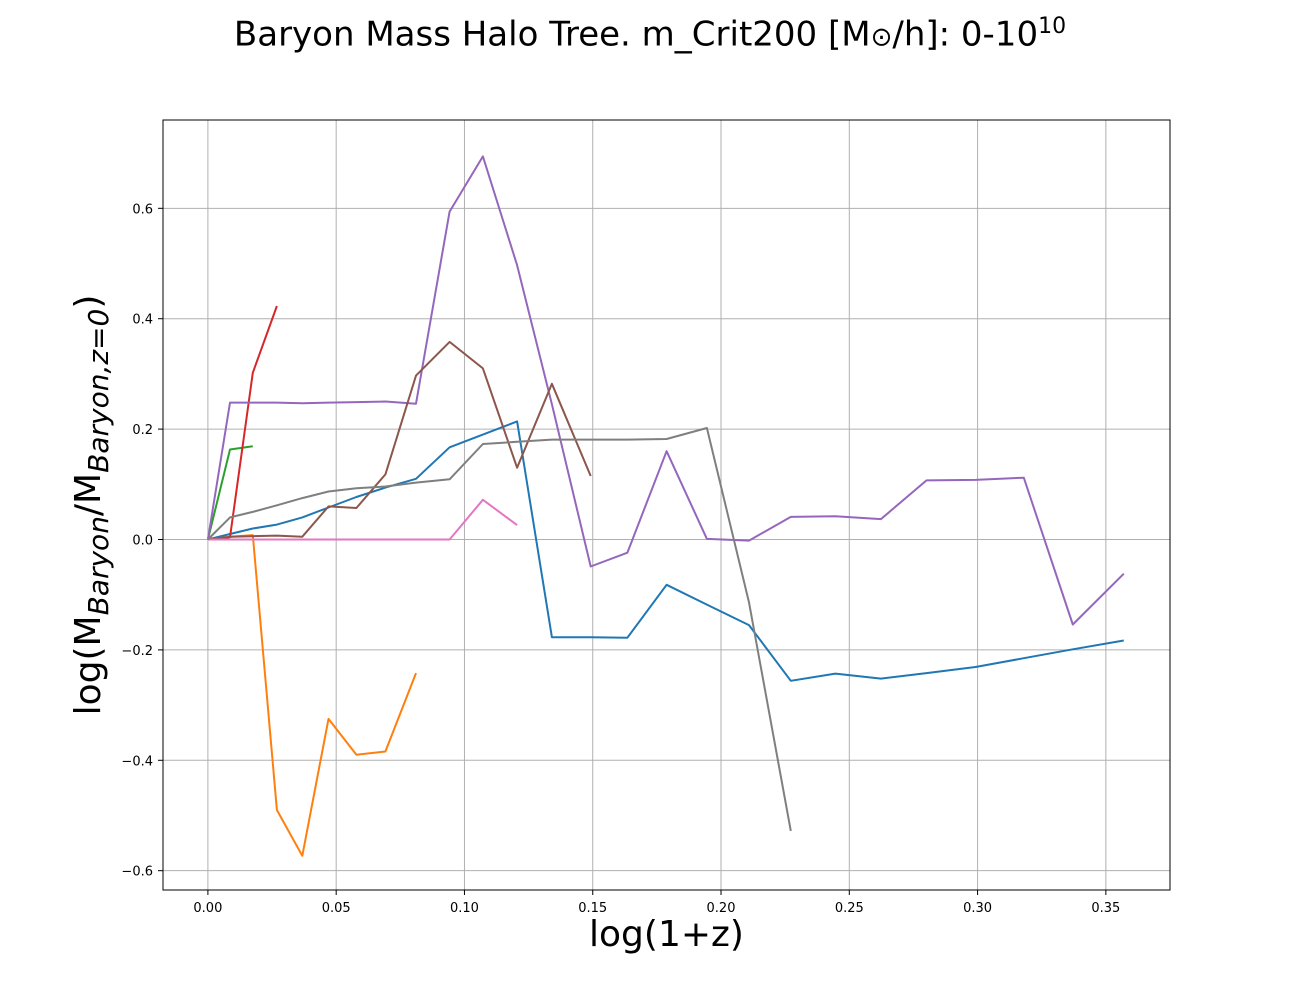 Image resolution: width=1300 pixels, height=1000 pixels. I want to click on y-axis-label-mid: /M, so click(88, 494).